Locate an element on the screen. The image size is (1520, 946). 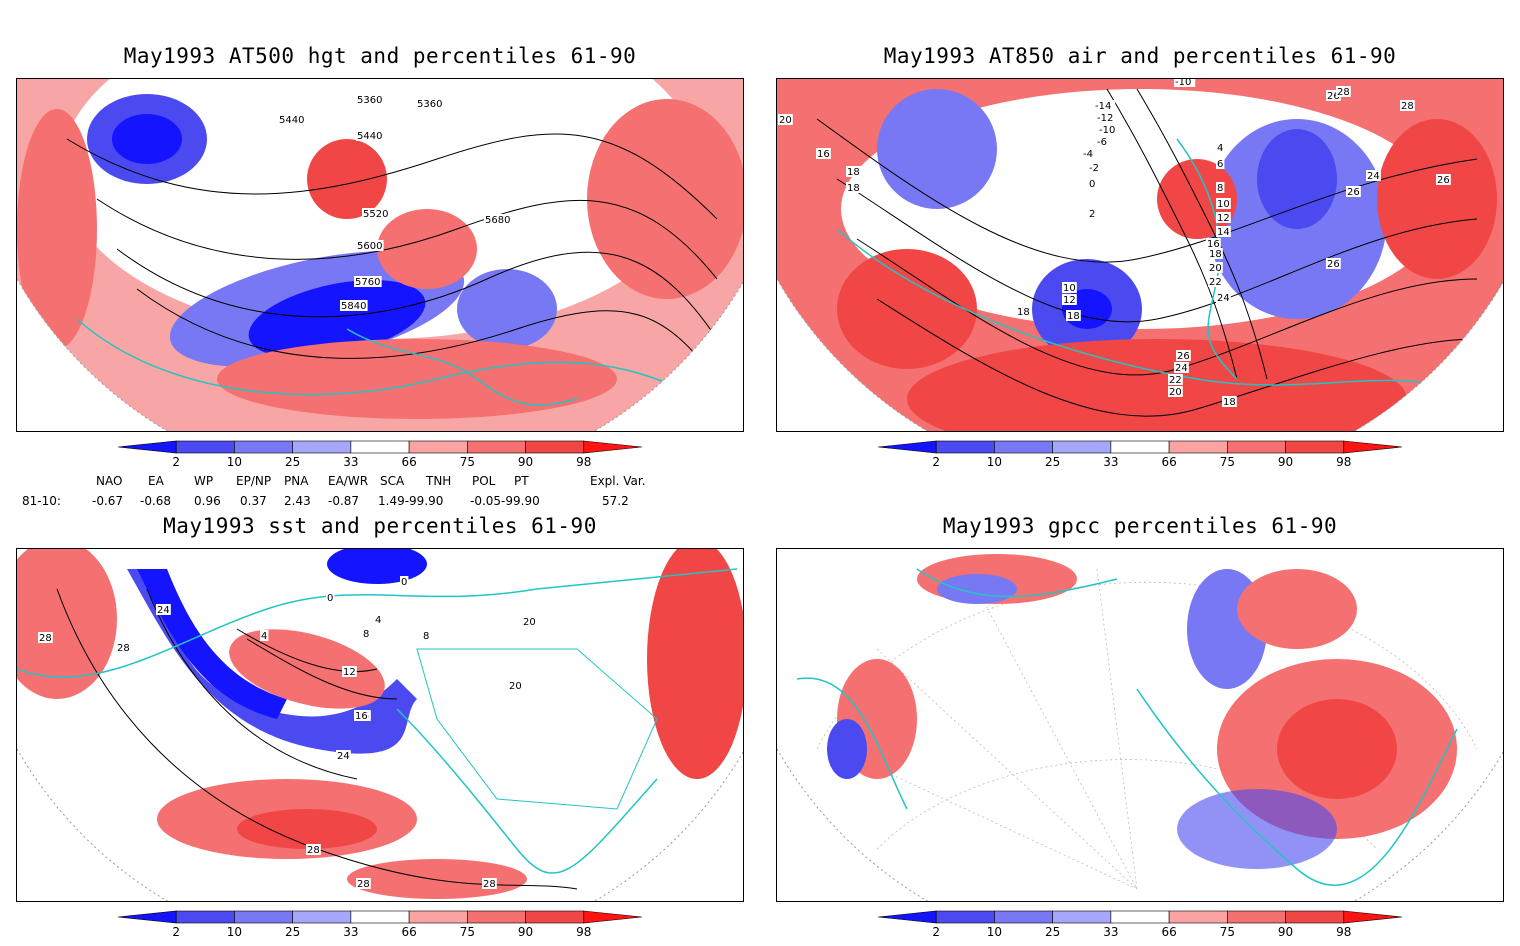
panel-title-bottom-left: May1993 sst and percentiles 61-90 is located at coordinates (380, 526).